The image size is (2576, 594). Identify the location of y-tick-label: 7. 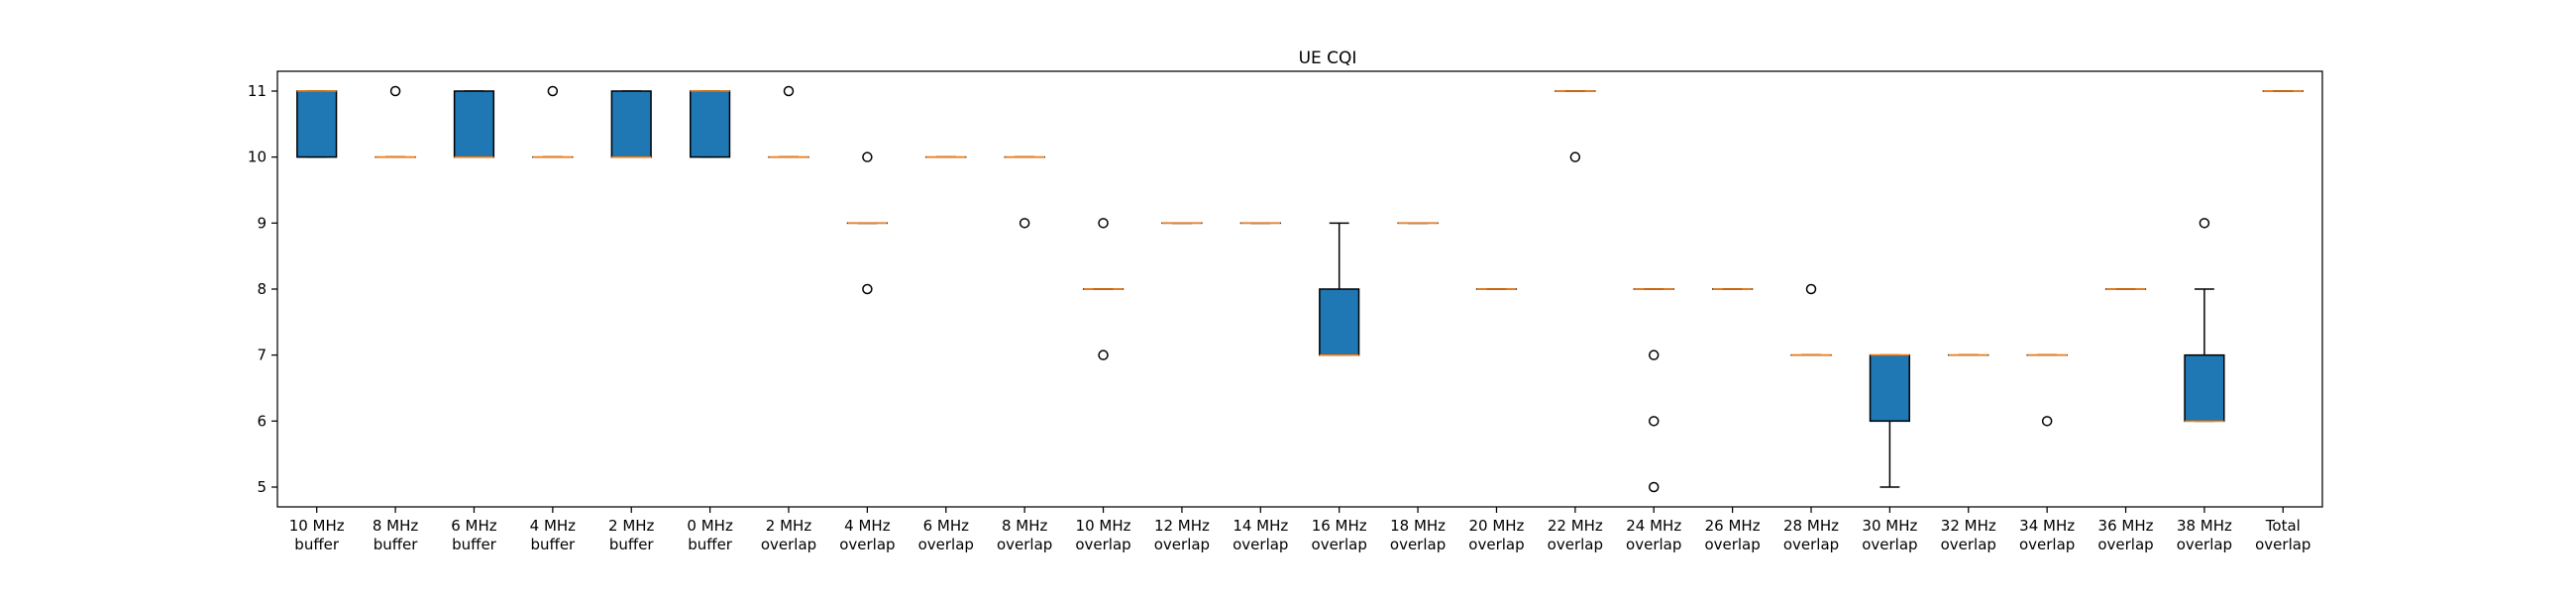
(262, 355).